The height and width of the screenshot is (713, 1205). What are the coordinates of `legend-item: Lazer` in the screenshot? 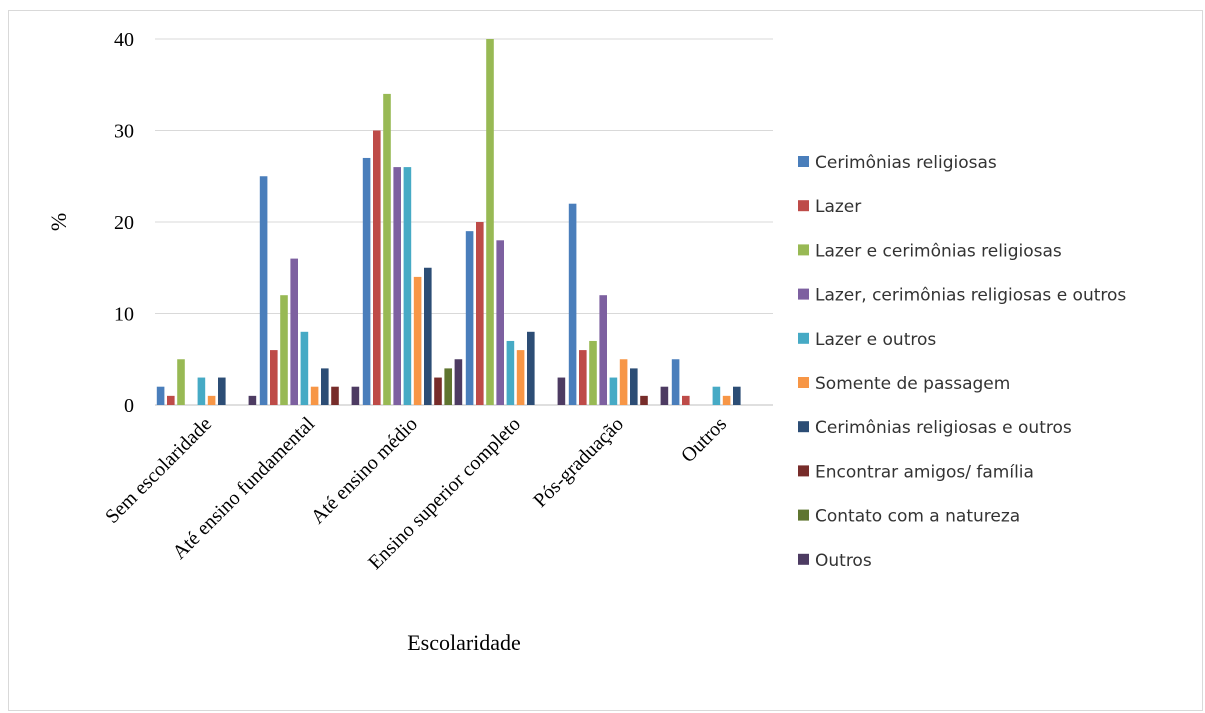 It's located at (829, 207).